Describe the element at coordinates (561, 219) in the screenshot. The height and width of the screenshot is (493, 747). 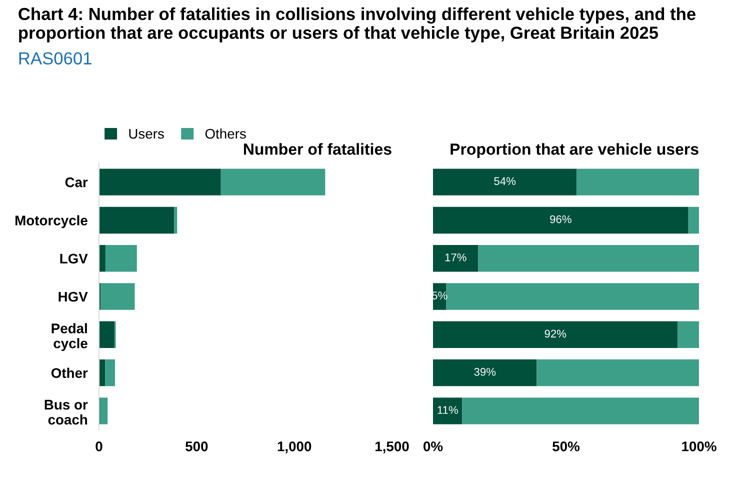
I see `data-label: 96%` at that location.